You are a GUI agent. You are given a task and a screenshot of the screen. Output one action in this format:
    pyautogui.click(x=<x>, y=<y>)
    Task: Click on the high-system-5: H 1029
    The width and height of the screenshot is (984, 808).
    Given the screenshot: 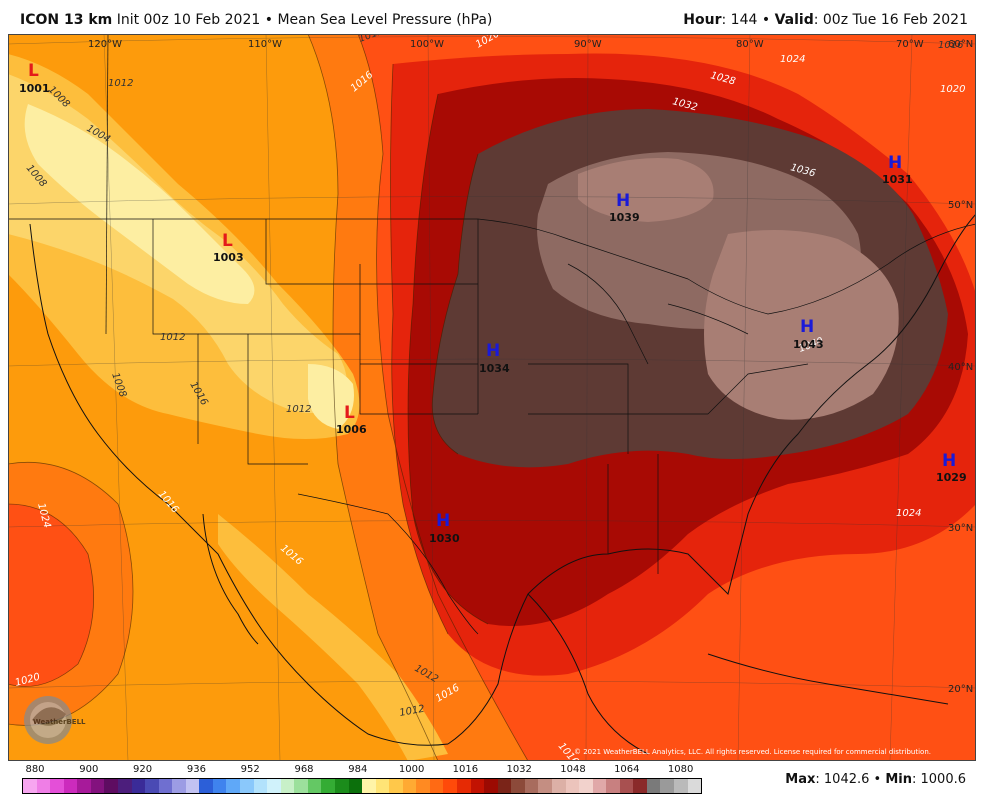 What is the action you would take?
    pyautogui.click(x=951, y=467)
    